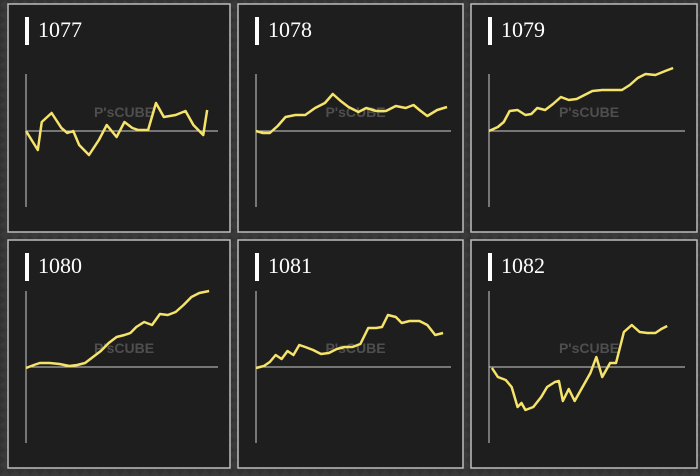 This screenshot has height=476, width=700. I want to click on panel-title: 1081, so click(290, 265).